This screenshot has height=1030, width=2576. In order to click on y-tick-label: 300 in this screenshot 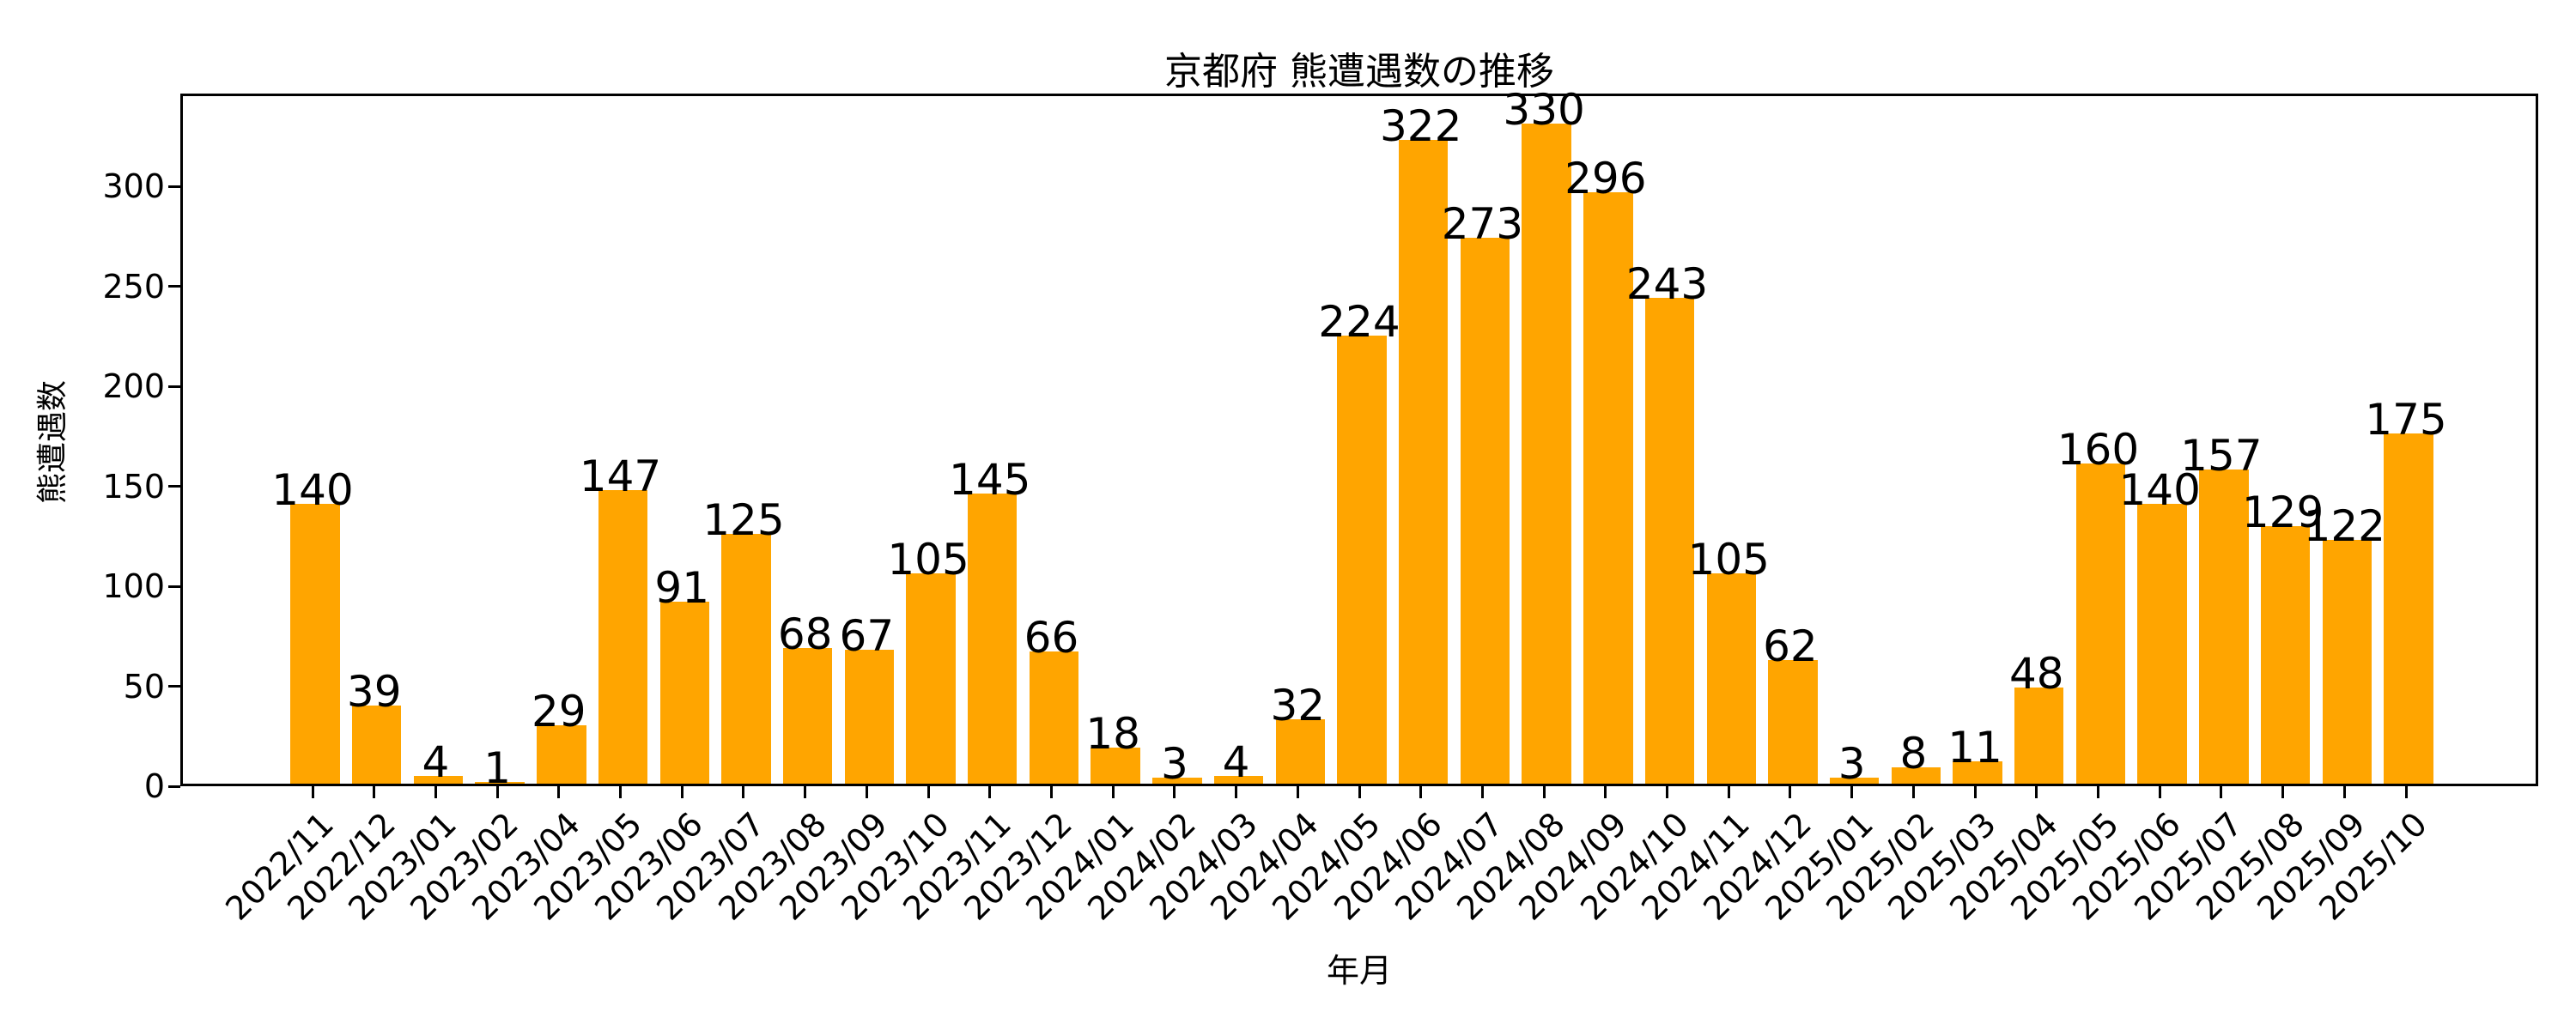, I will do `click(133, 186)`.